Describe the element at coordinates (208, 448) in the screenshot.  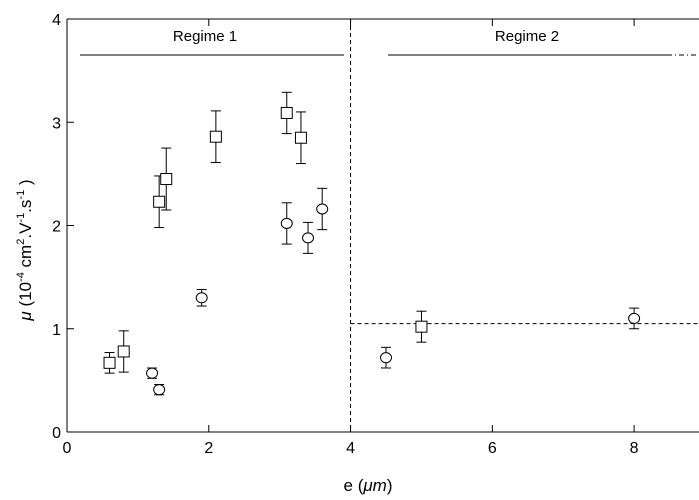
I see `x-tick-label: 2` at that location.